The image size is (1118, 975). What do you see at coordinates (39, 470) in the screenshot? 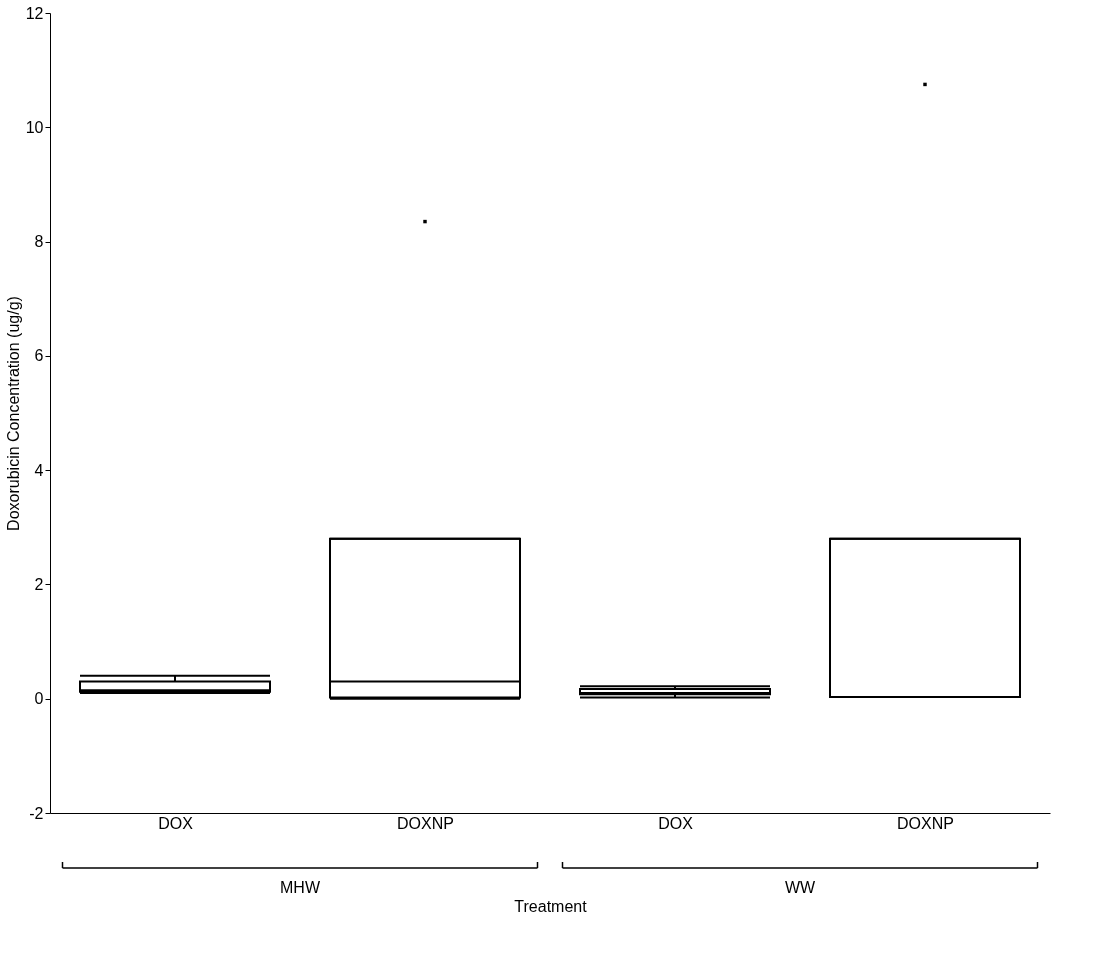
I see `y-tick-label: 4` at bounding box center [39, 470].